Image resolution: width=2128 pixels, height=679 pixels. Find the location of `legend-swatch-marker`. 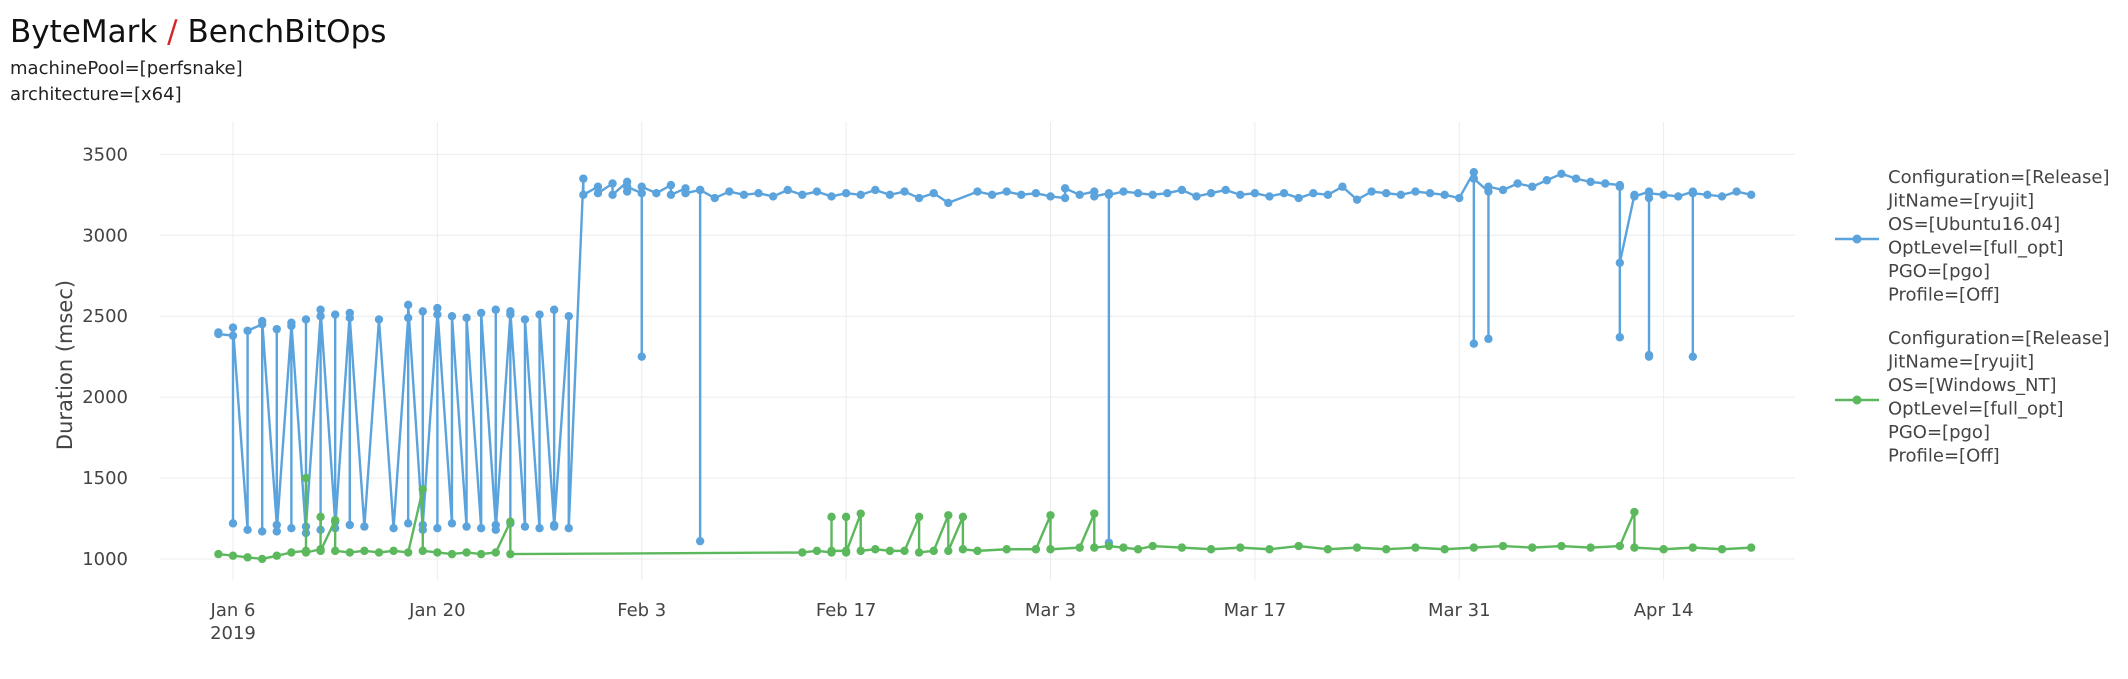

legend-swatch-marker is located at coordinates (1857, 400).